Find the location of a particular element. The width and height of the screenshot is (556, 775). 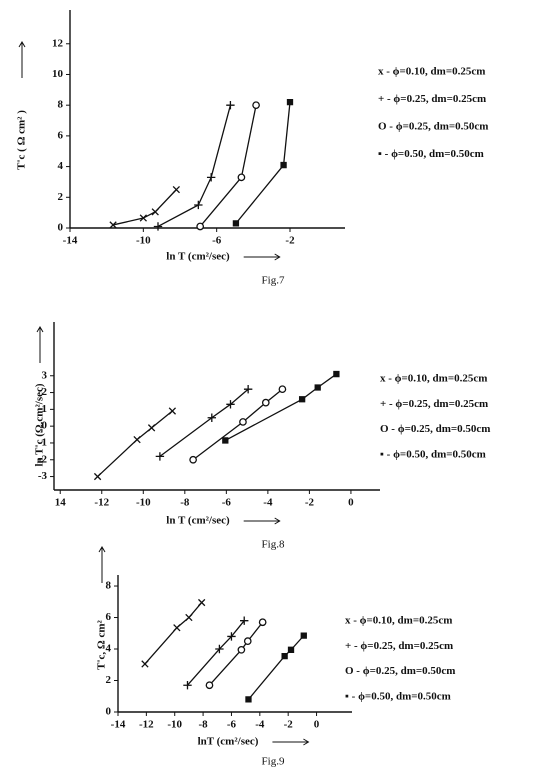

x-tick-label: -8 is located at coordinates (185, 503).